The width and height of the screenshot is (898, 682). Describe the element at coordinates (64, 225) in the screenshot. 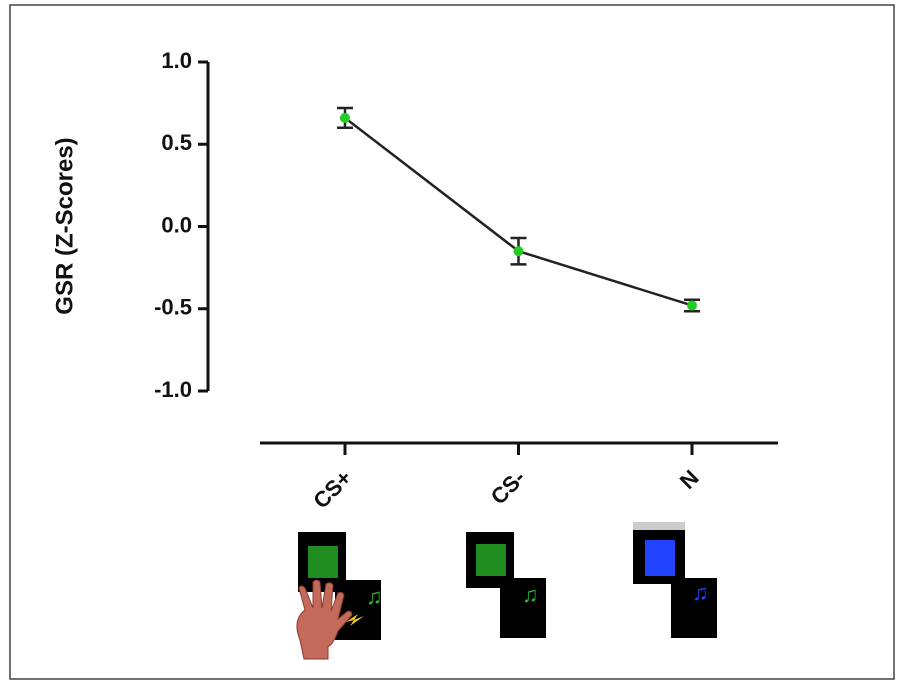

I see `y-axis-label: GSR (Z-Scores)` at that location.